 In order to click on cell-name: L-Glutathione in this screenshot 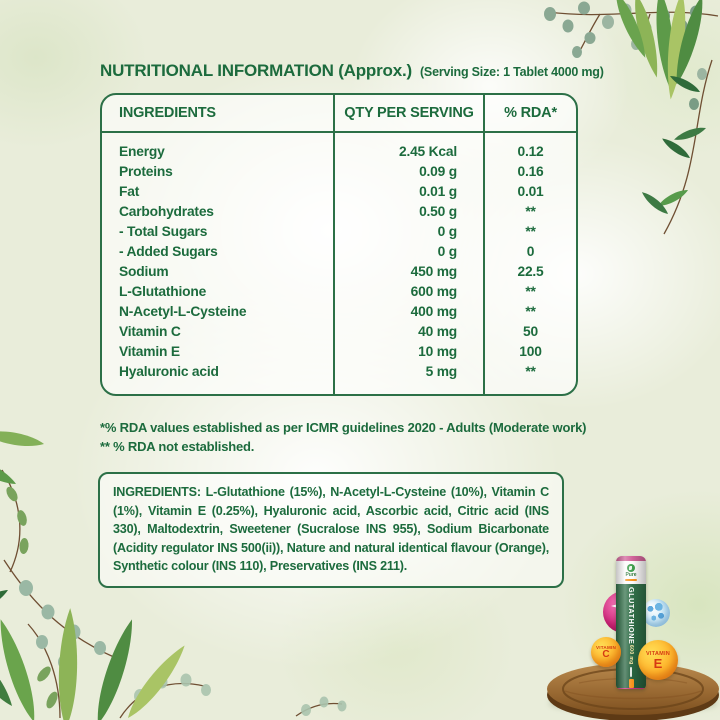, I will do `click(163, 291)`.